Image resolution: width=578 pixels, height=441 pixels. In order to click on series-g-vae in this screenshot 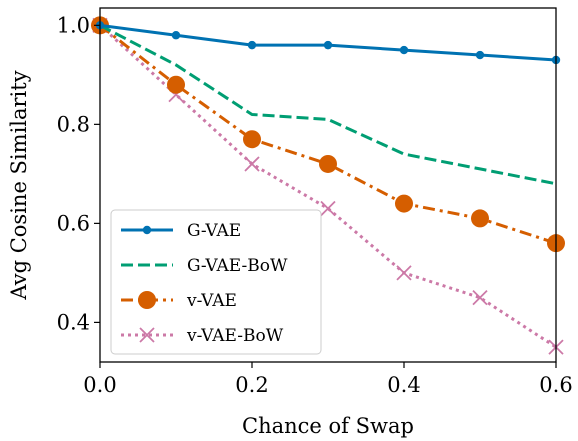, I will do `click(328, 43)`.